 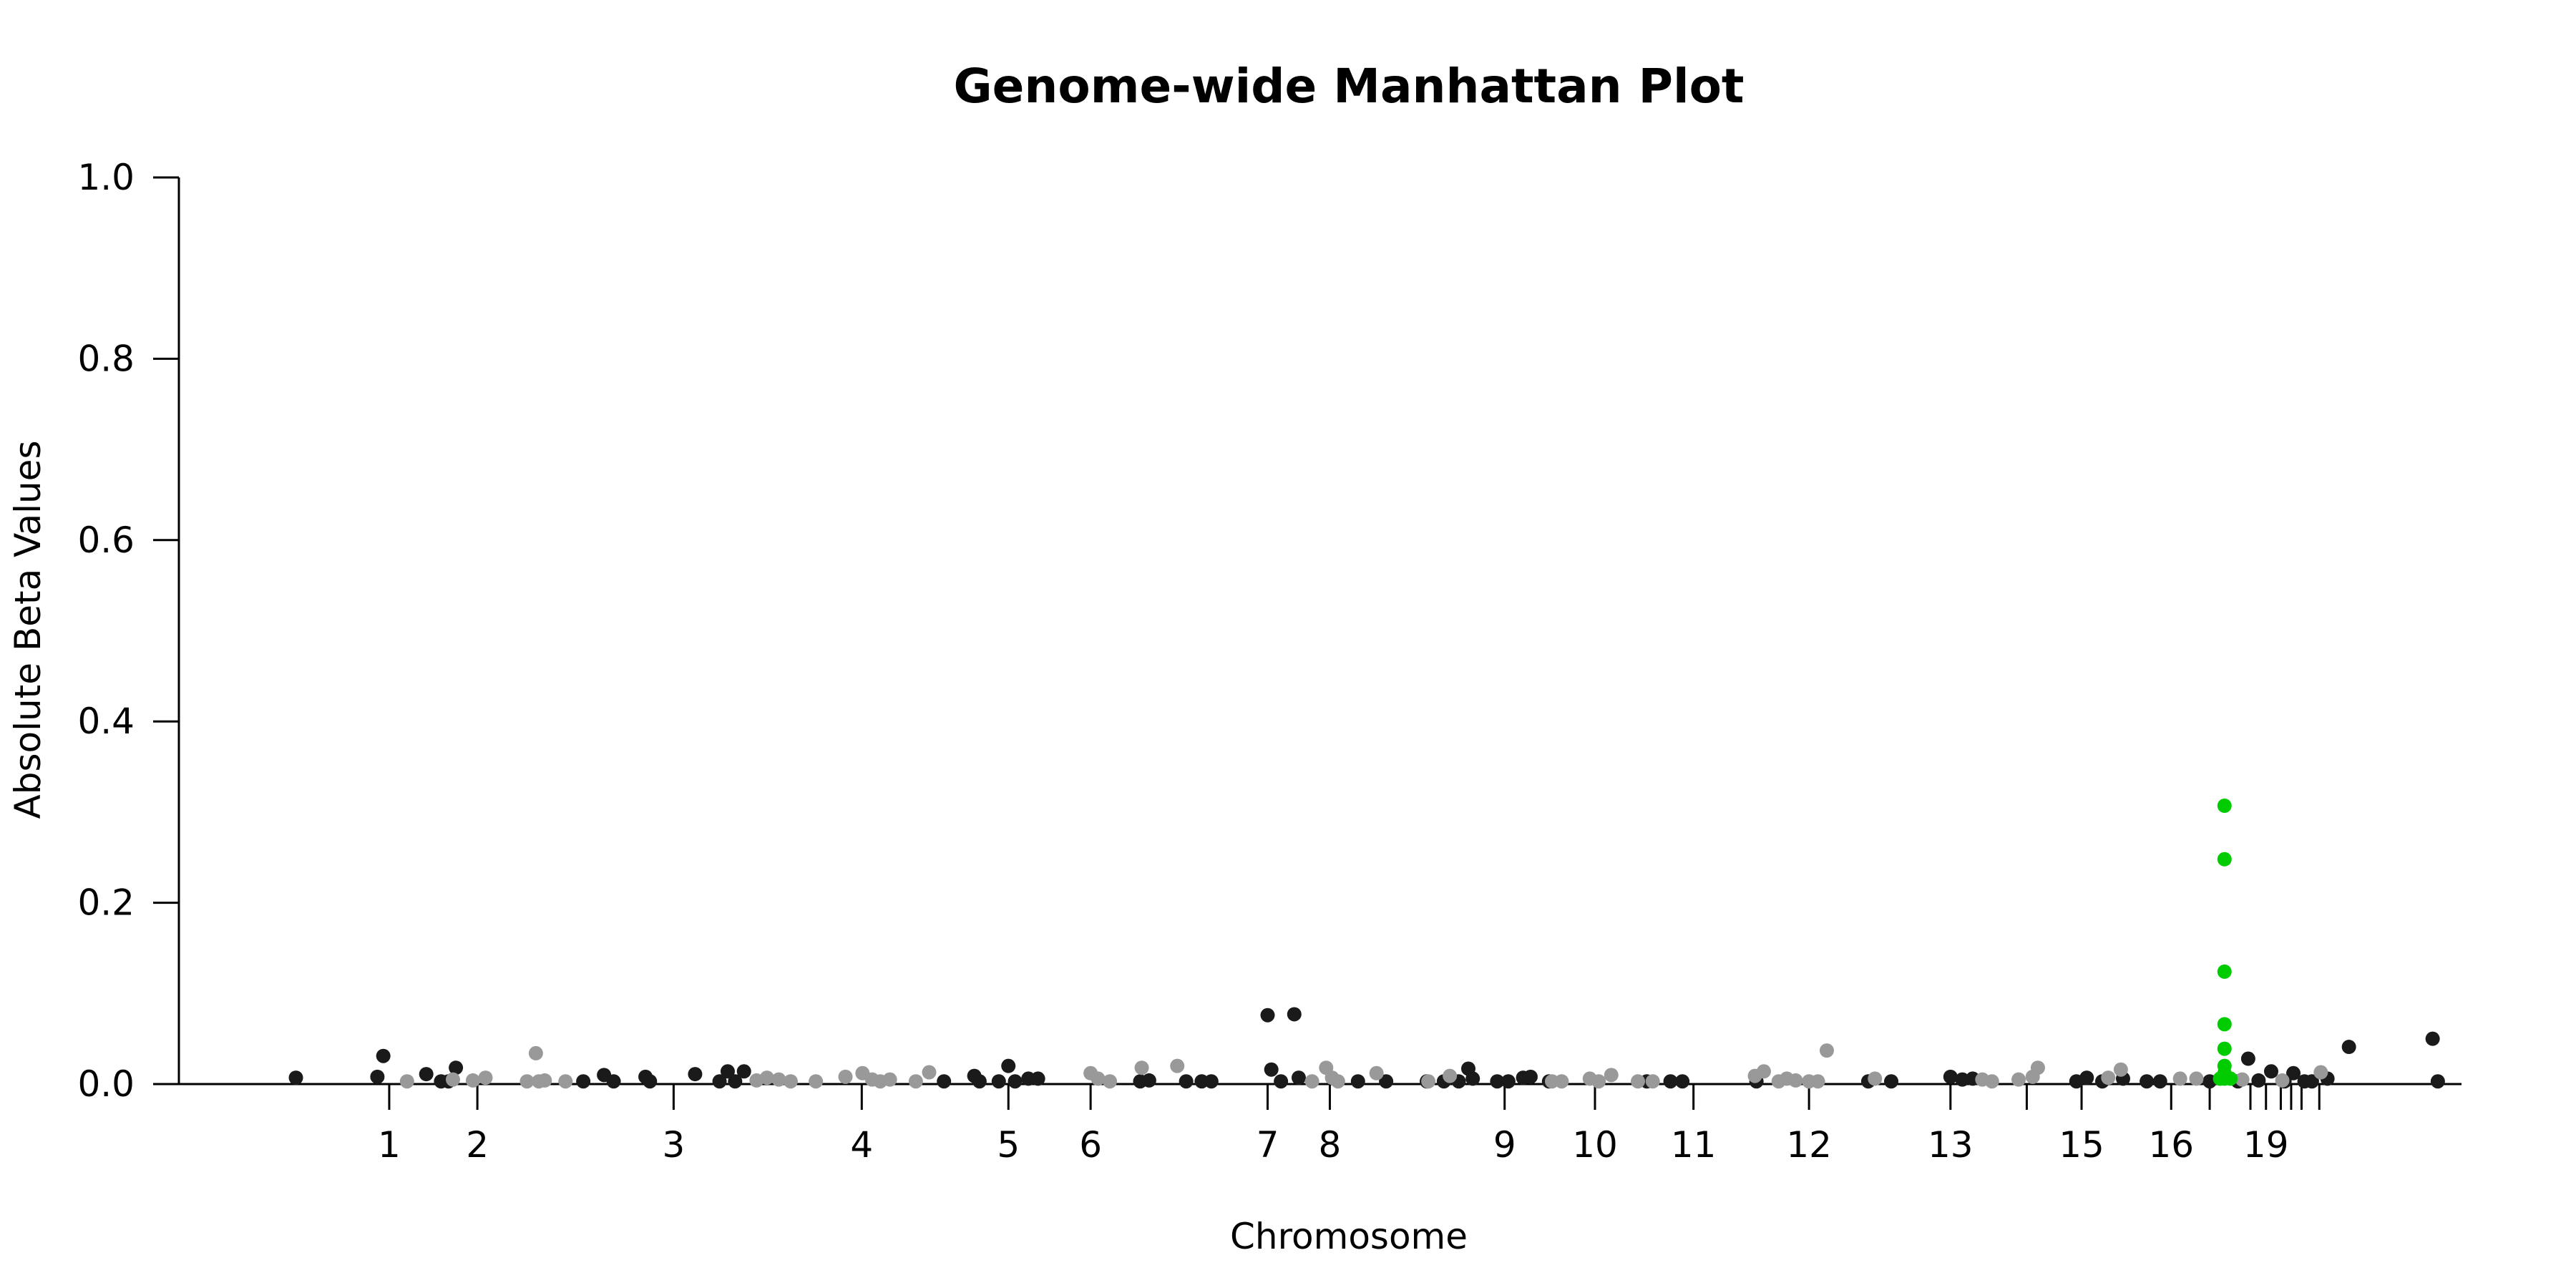 What do you see at coordinates (106, 903) in the screenshot?
I see `y-tick-label: 0.2` at bounding box center [106, 903].